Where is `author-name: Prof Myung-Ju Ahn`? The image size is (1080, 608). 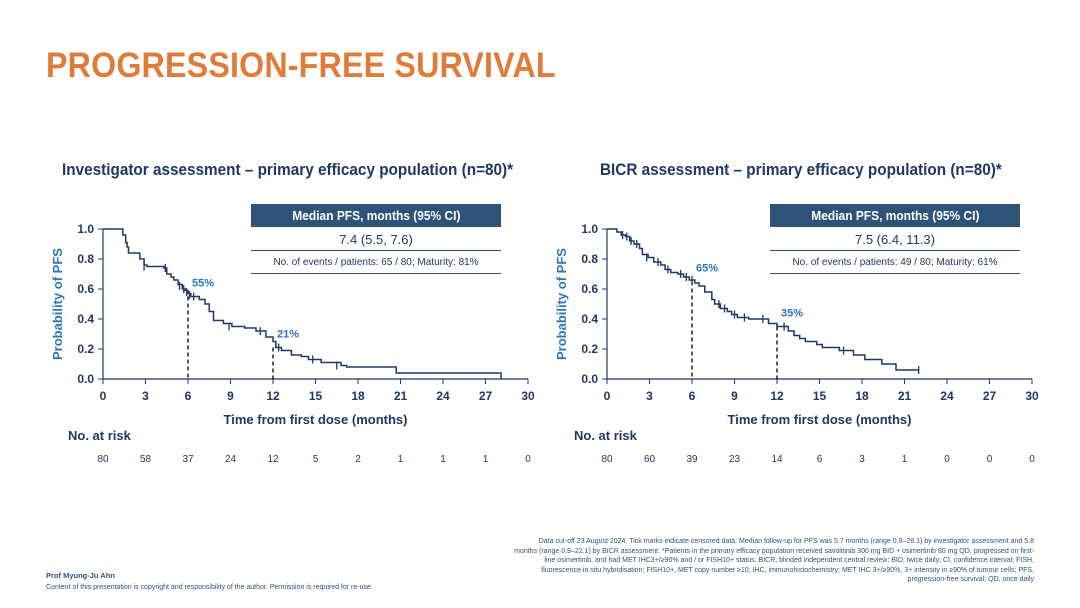 author-name: Prof Myung-Ju Ahn is located at coordinates (80, 575).